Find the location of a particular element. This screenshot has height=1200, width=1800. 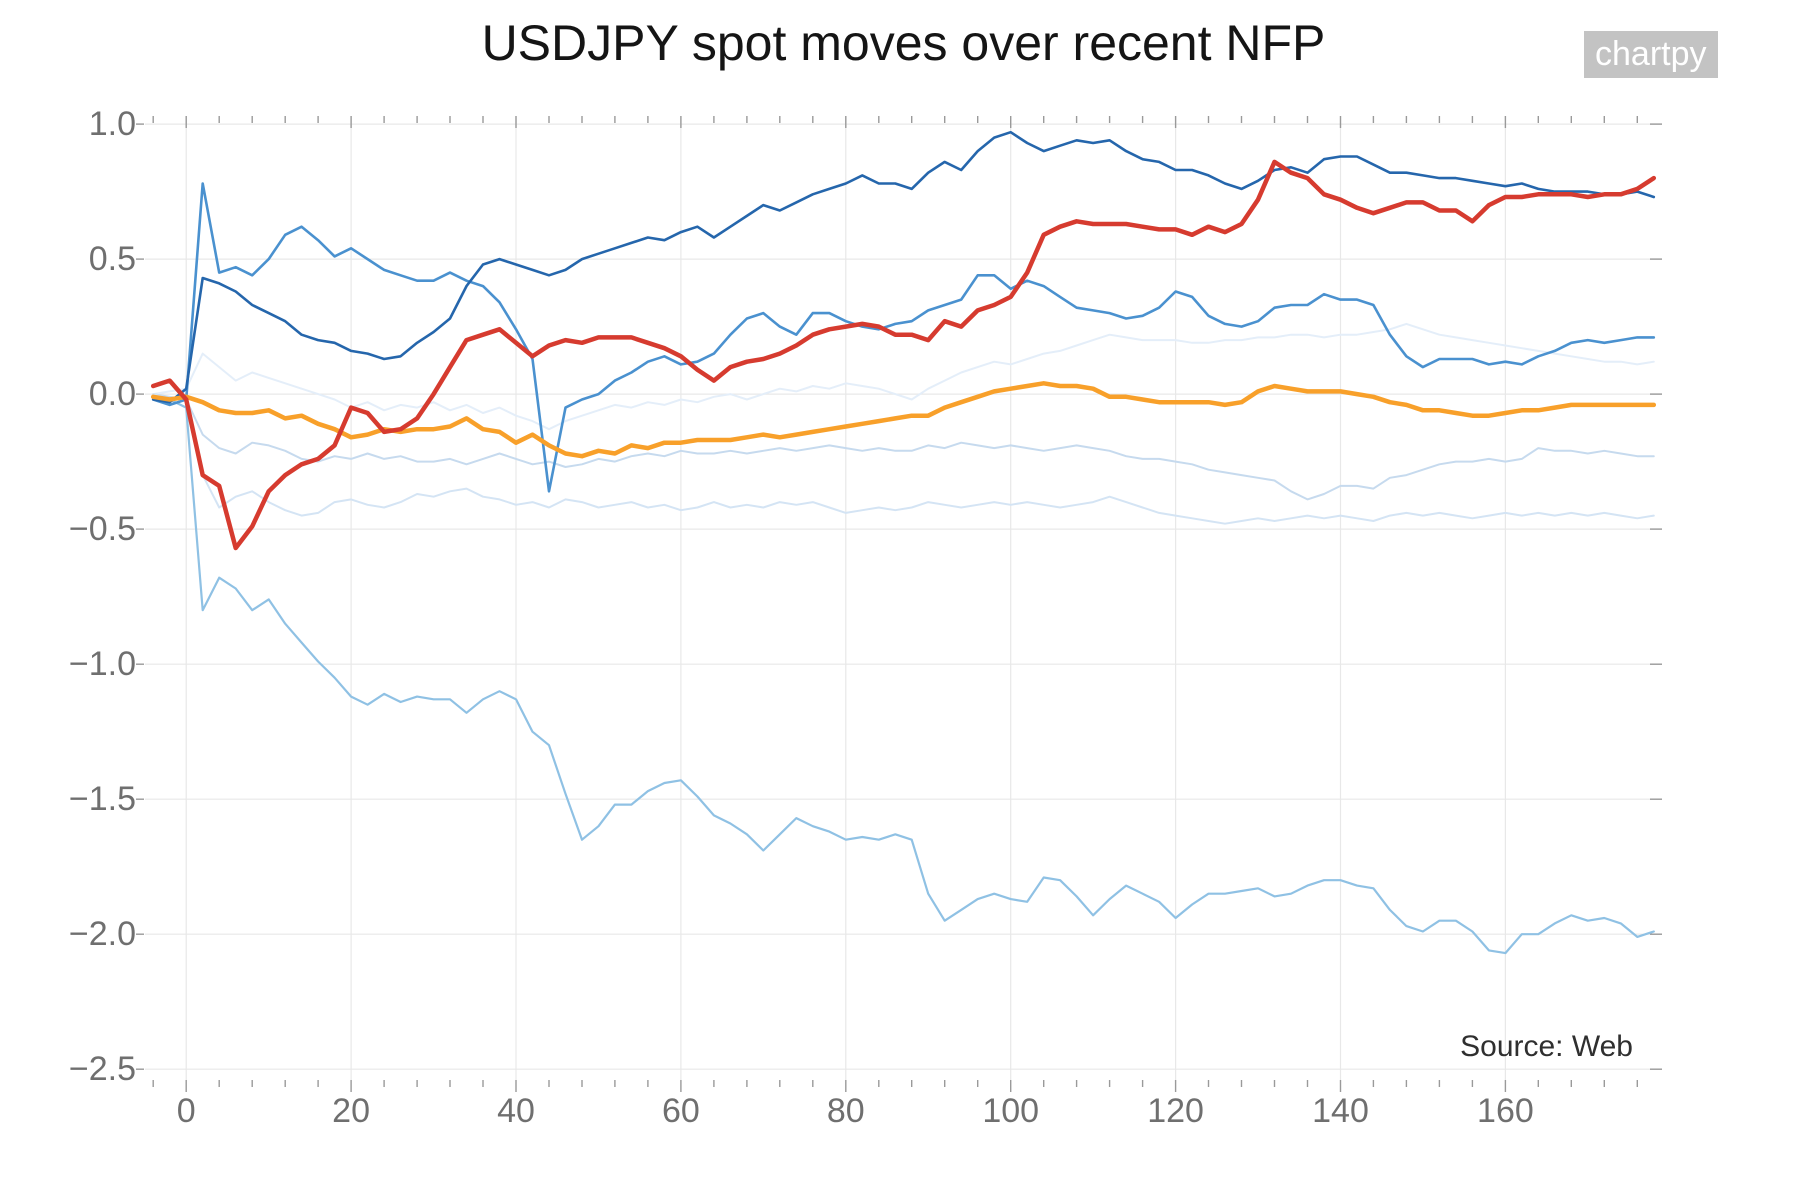

x-tick-label: 100 is located at coordinates (1010, 1111).